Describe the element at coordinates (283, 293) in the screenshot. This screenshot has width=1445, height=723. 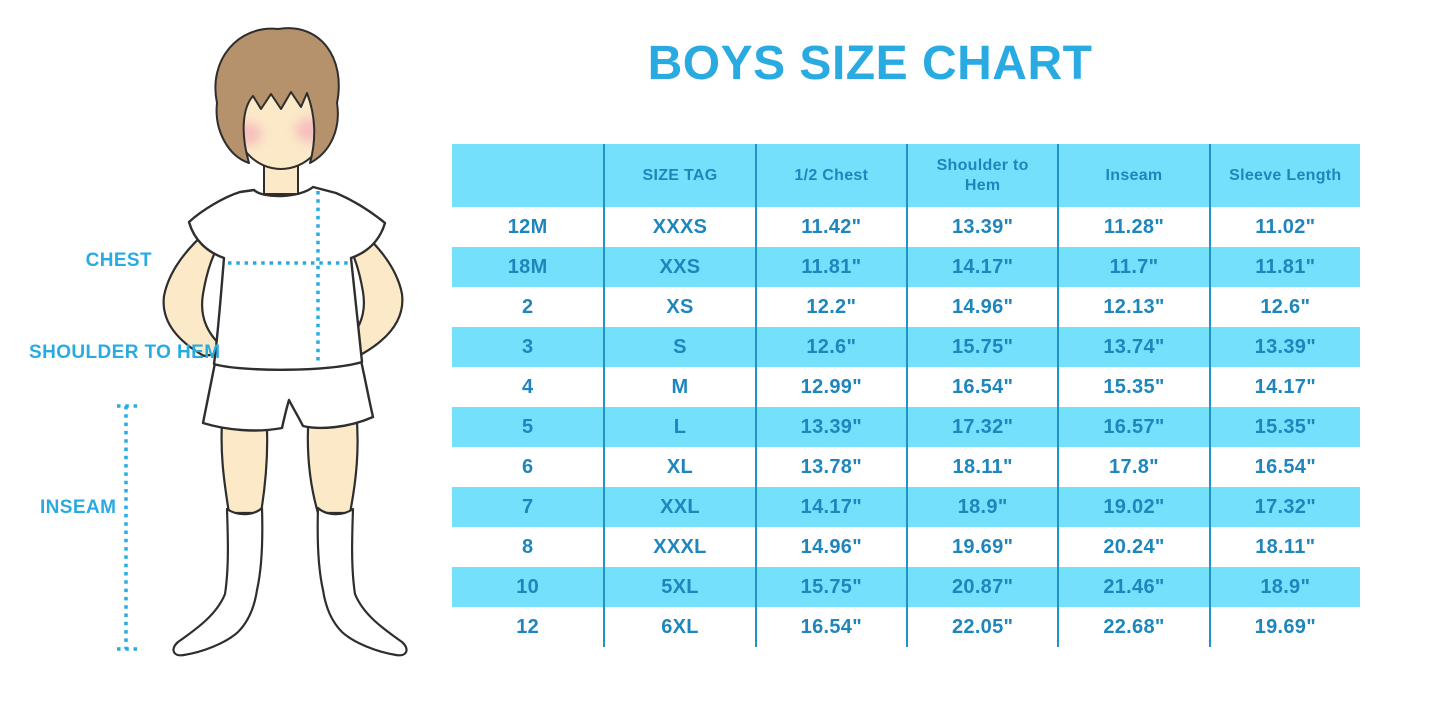
I see `boy-arms` at that location.